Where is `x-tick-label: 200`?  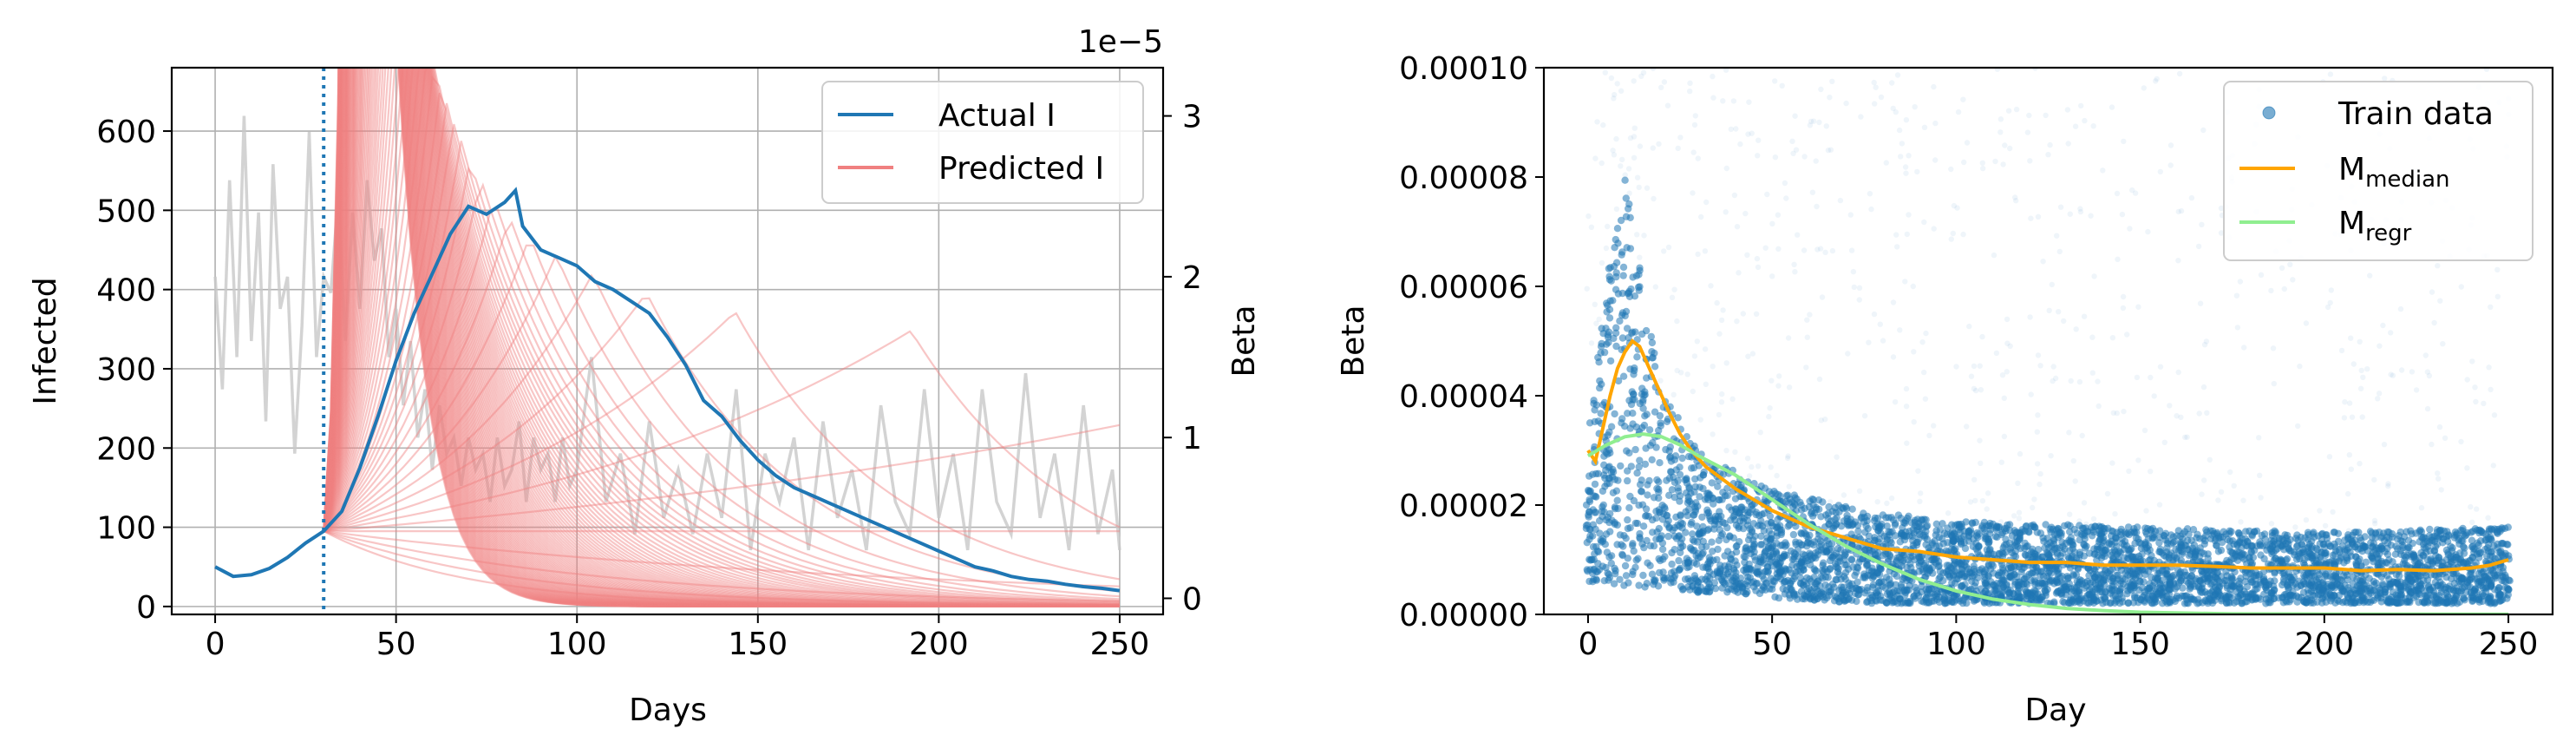
x-tick-label: 200 is located at coordinates (939, 644).